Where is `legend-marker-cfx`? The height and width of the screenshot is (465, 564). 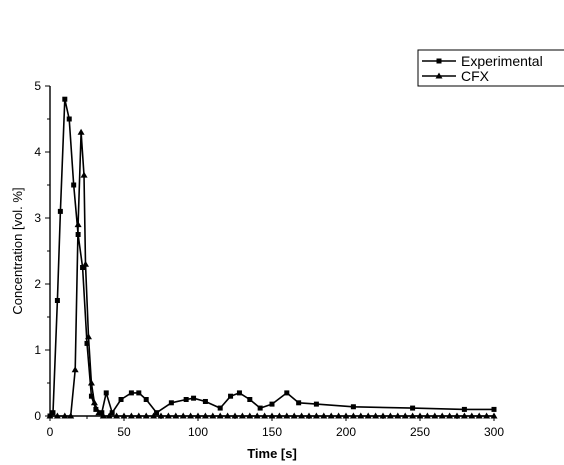
legend-marker-cfx is located at coordinates (439, 75).